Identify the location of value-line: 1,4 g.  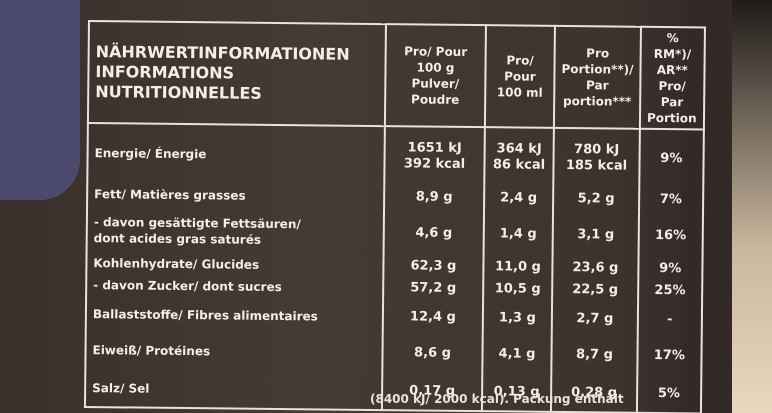
(518, 234).